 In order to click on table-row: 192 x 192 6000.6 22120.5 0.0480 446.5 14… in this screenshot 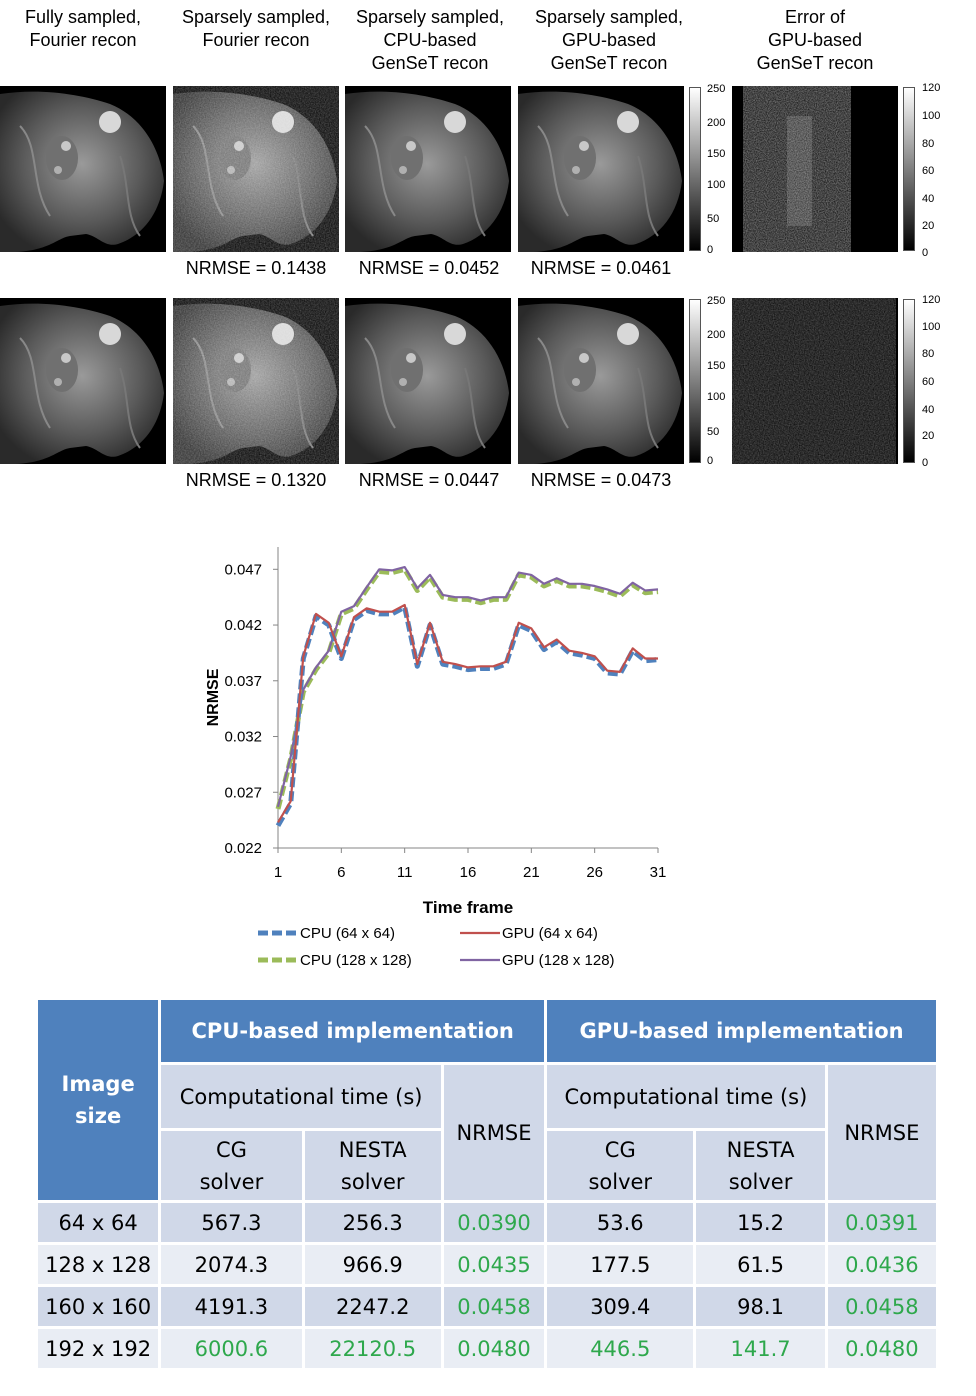, I will do `click(487, 1348)`.